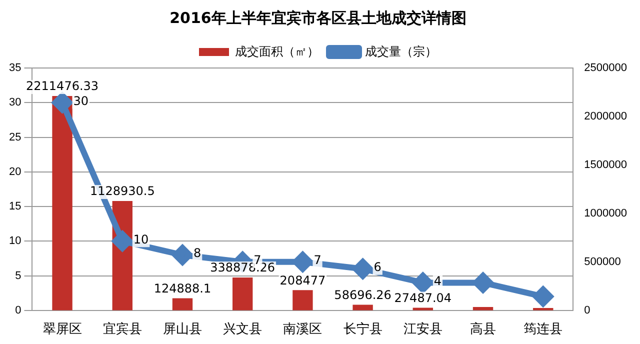 This screenshot has width=640, height=344. What do you see at coordinates (602, 262) in the screenshot?
I see `y2-tick-label: 500000` at bounding box center [602, 262].